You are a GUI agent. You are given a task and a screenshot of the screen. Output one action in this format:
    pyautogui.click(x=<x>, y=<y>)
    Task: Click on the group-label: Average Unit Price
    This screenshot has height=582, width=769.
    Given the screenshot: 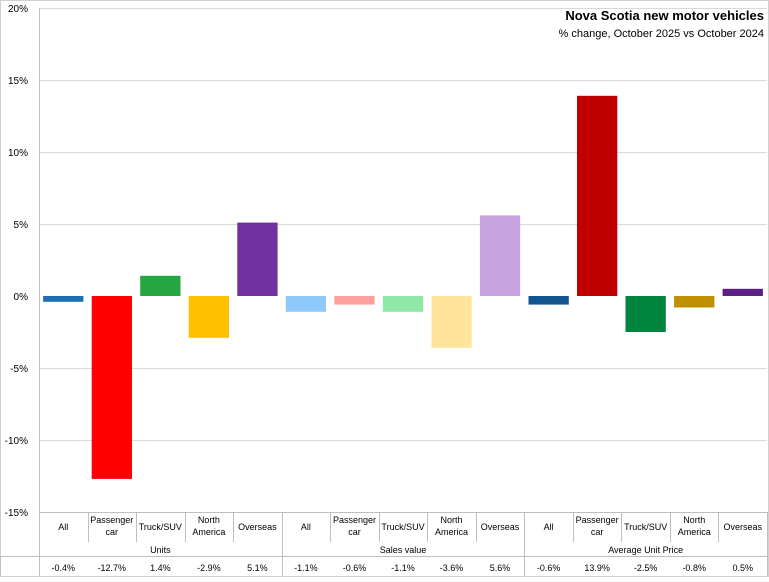 What is the action you would take?
    pyautogui.click(x=645, y=550)
    